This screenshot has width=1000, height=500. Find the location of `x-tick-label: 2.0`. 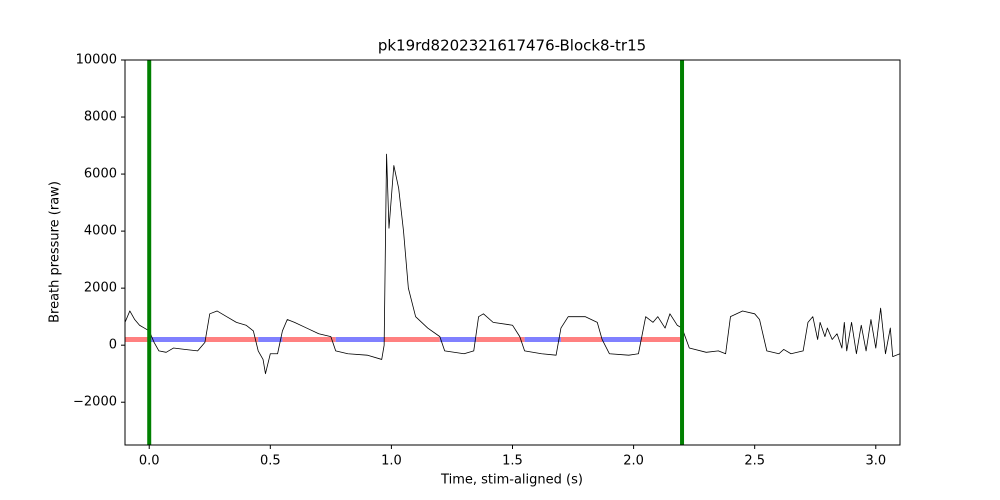

x-tick-label: 2.0 is located at coordinates (633, 461).